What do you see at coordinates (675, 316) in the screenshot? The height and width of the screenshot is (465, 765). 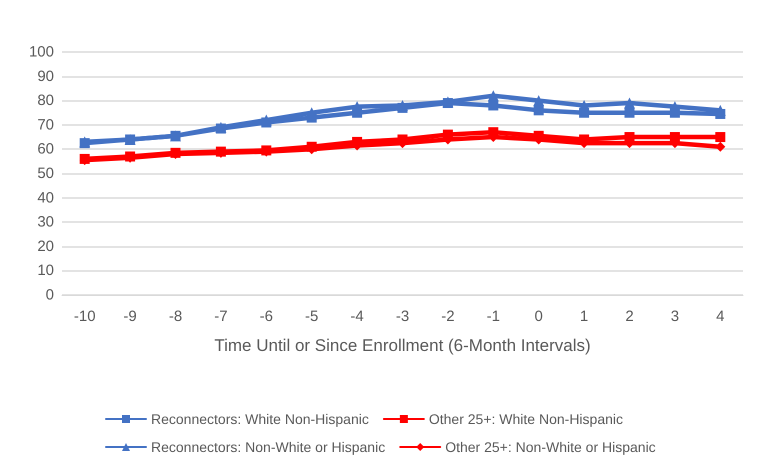 I see `x-tick-label: 3` at bounding box center [675, 316].